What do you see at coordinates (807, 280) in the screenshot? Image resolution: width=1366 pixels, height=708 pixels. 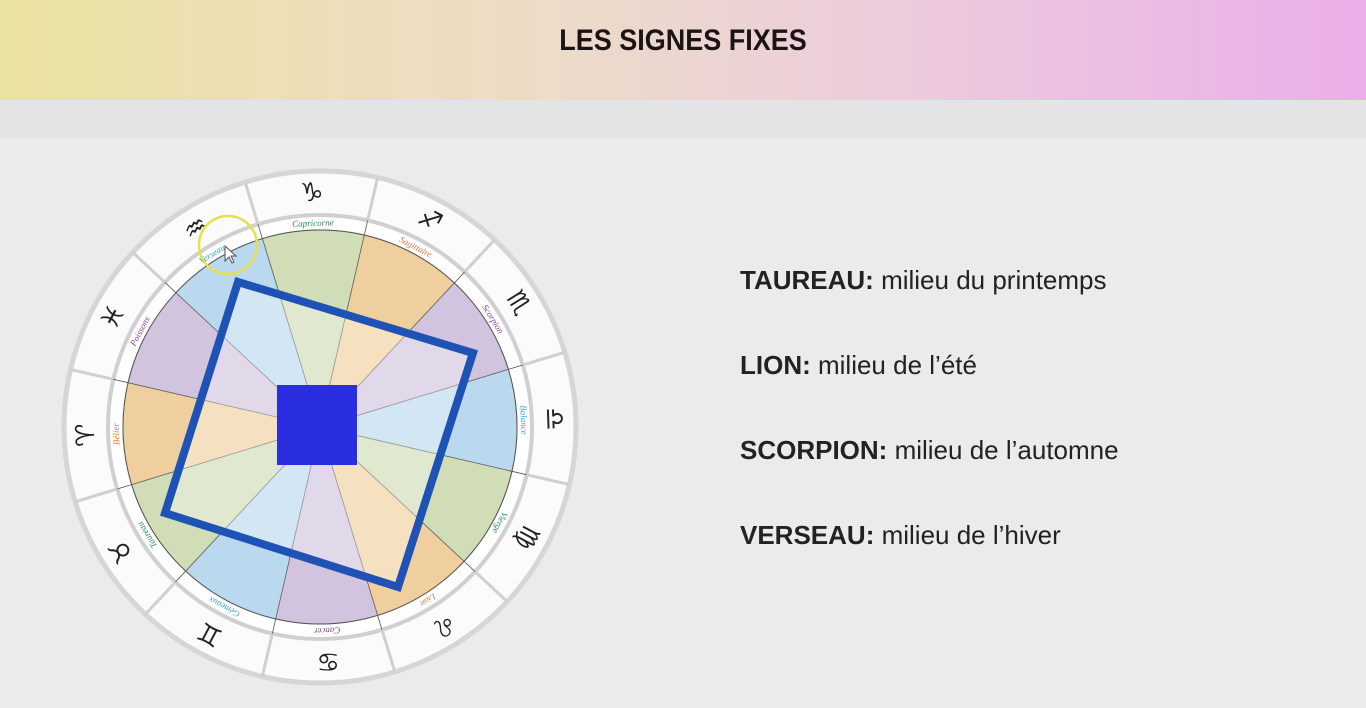 I see `fact-sign: TAUREAU:` at bounding box center [807, 280].